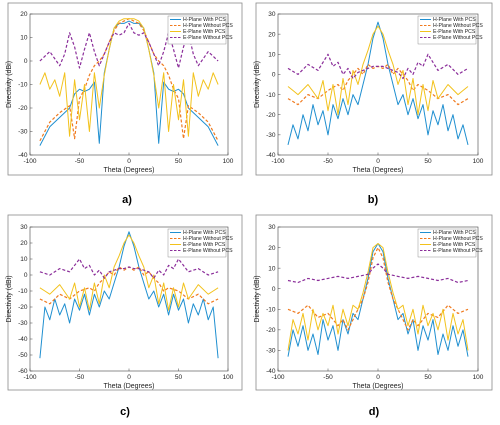 The width and height of the screenshot is (500, 425). Describe the element at coordinates (228, 161) in the screenshot. I see `x-tick-label-a-4: 100` at that location.